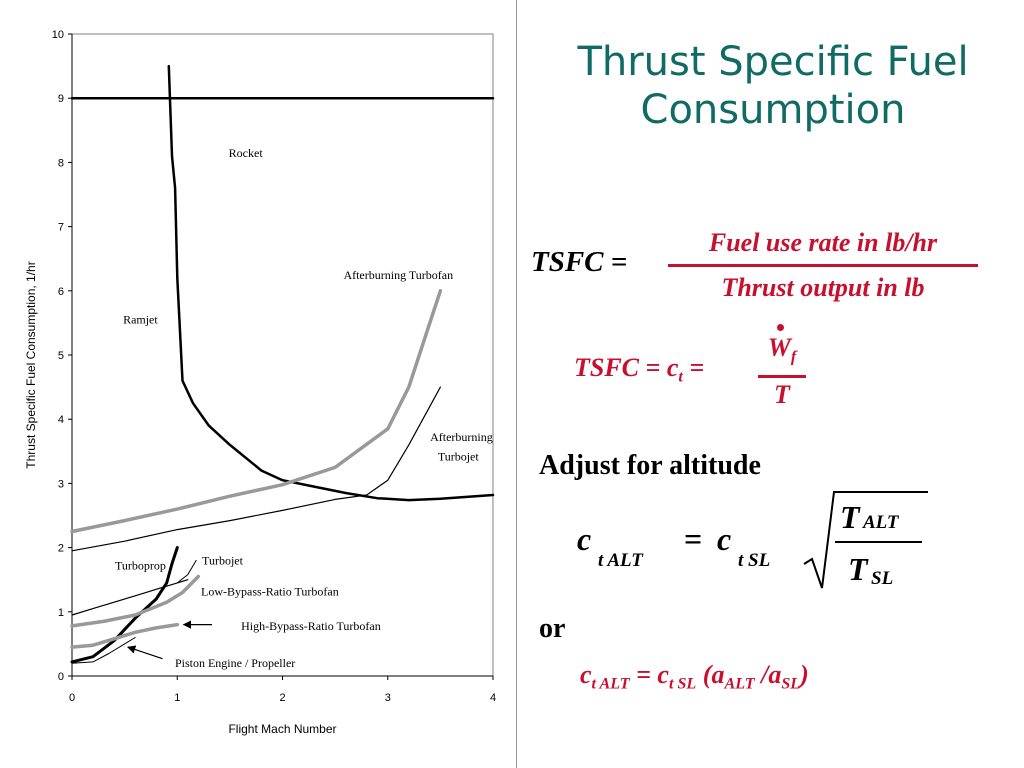 The width and height of the screenshot is (1024, 768). What do you see at coordinates (724, 539) in the screenshot?
I see `eq3-c2: c` at bounding box center [724, 539].